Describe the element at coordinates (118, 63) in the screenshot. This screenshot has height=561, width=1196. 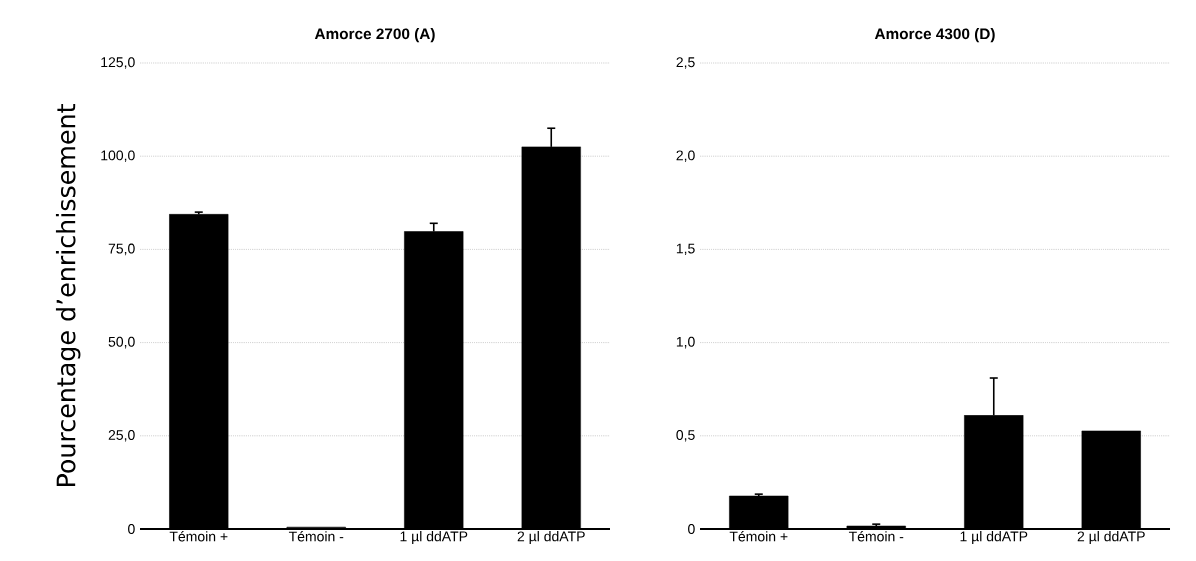
I see `y-tick-label: 125,0` at that location.